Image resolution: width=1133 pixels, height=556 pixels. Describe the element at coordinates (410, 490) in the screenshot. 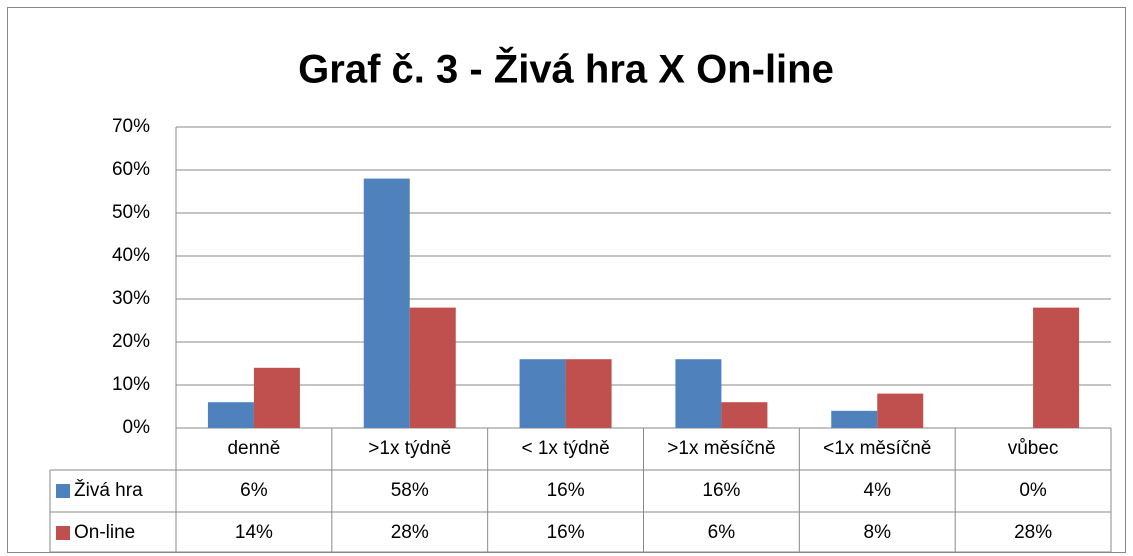

I see `table-value: 58%` at that location.